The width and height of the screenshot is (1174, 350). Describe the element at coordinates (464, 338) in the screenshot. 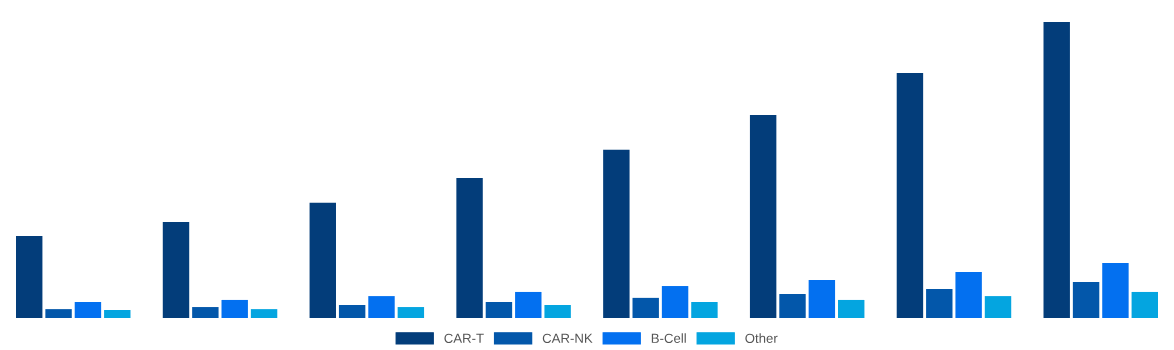

I see `legend-label: CAR-T` at that location.